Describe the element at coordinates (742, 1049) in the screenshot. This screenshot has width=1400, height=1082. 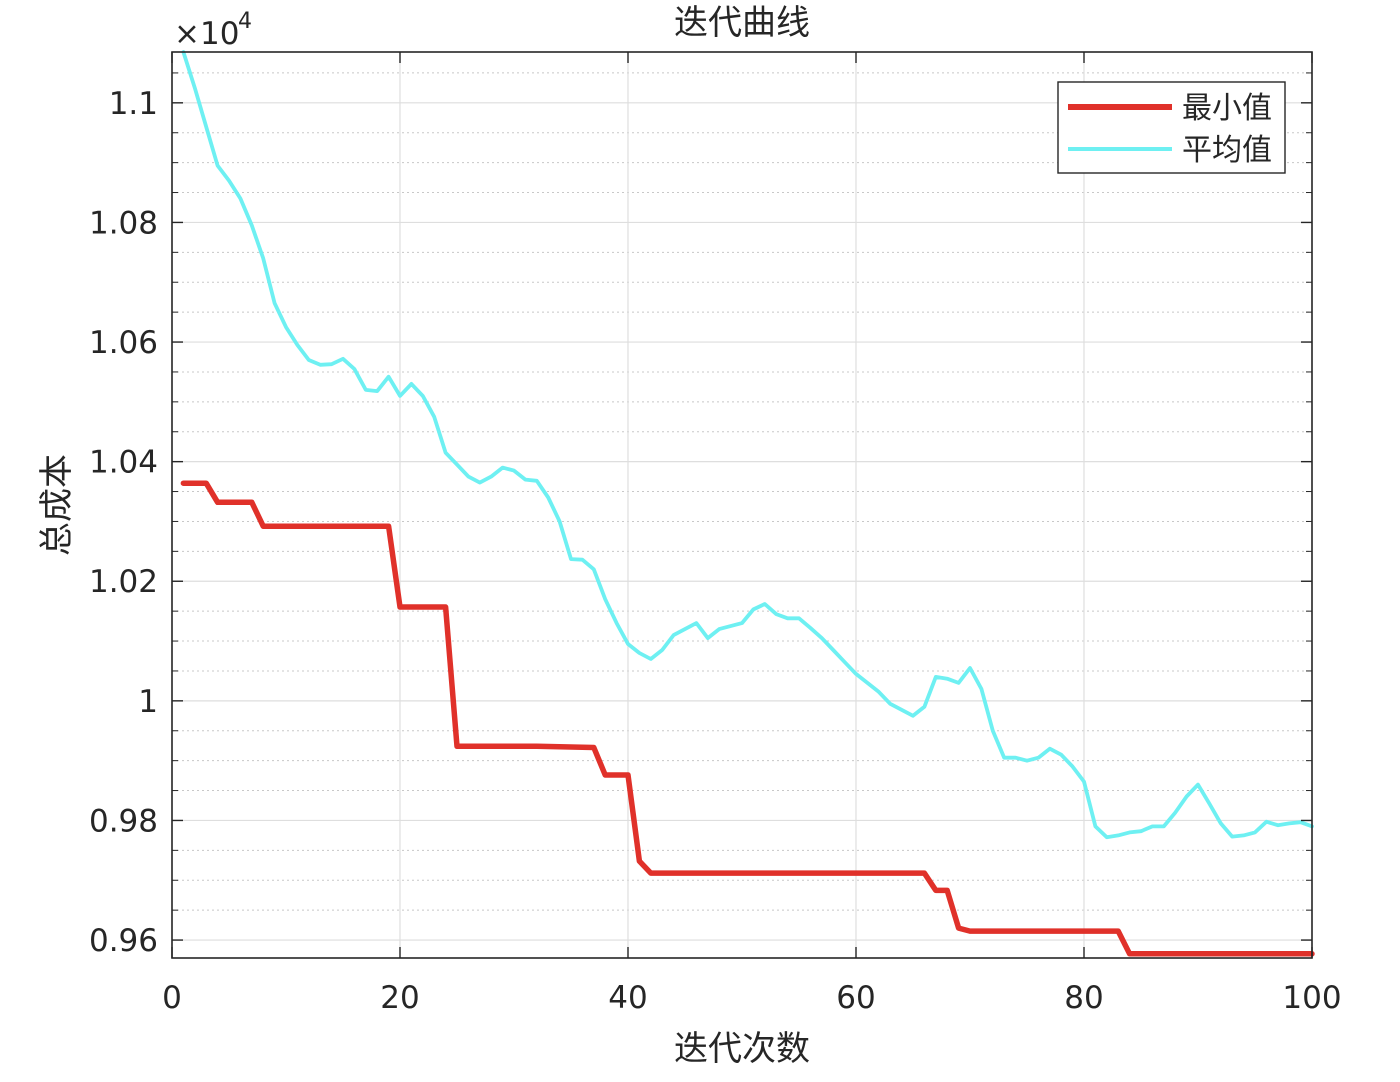
I see `x-axis-label: 迭代次数` at that location.